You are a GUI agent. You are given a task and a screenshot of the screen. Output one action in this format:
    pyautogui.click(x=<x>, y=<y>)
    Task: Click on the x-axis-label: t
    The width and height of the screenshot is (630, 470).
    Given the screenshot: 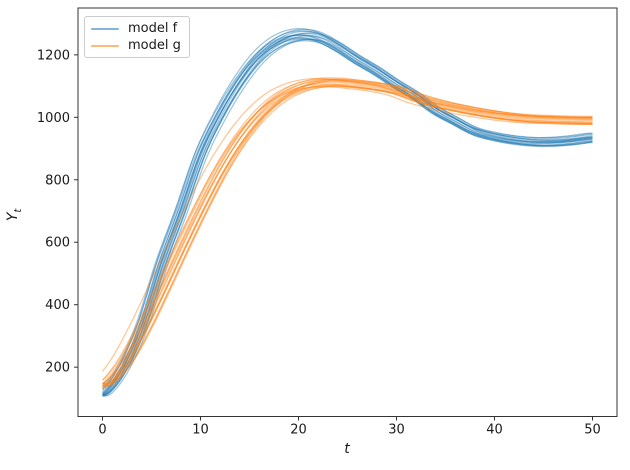 What is the action you would take?
    pyautogui.click(x=347, y=449)
    